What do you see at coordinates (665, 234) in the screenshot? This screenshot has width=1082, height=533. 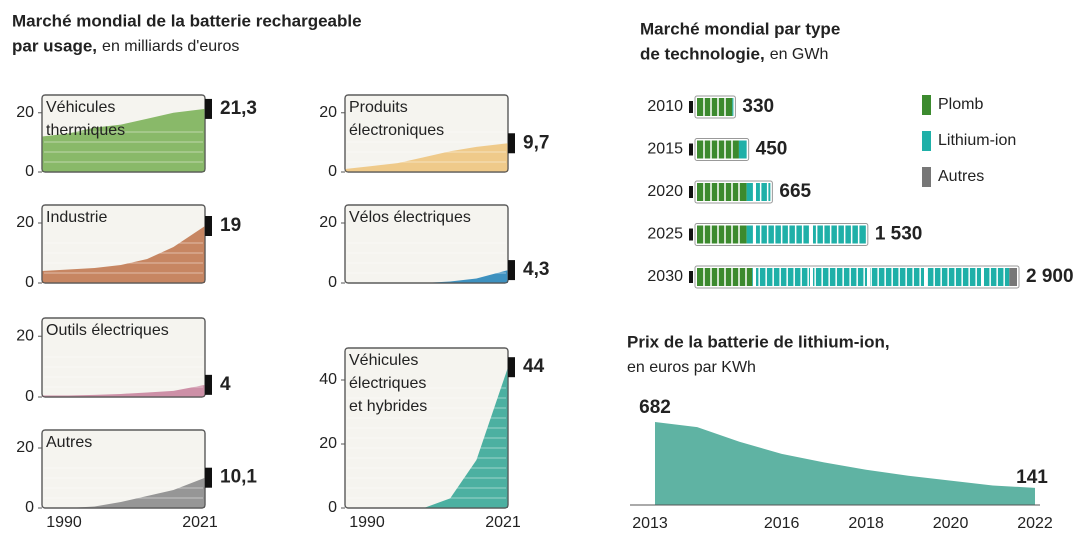 I see `y-tick-label: 2025` at bounding box center [665, 234].